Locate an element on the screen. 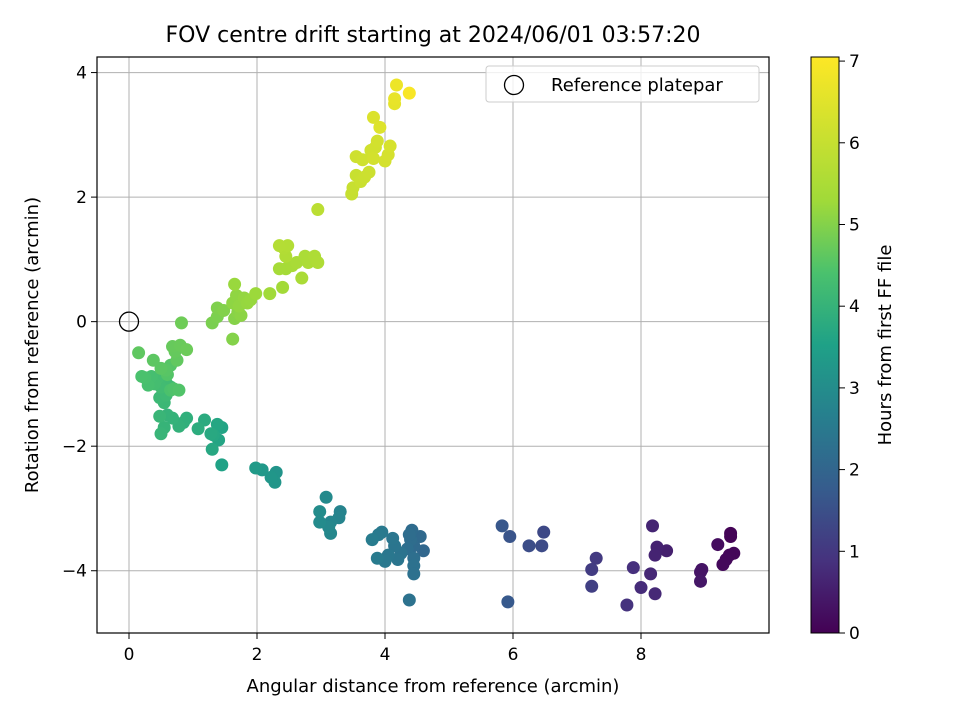  legend-entry-reference: Reference platepar is located at coordinates (637, 85).